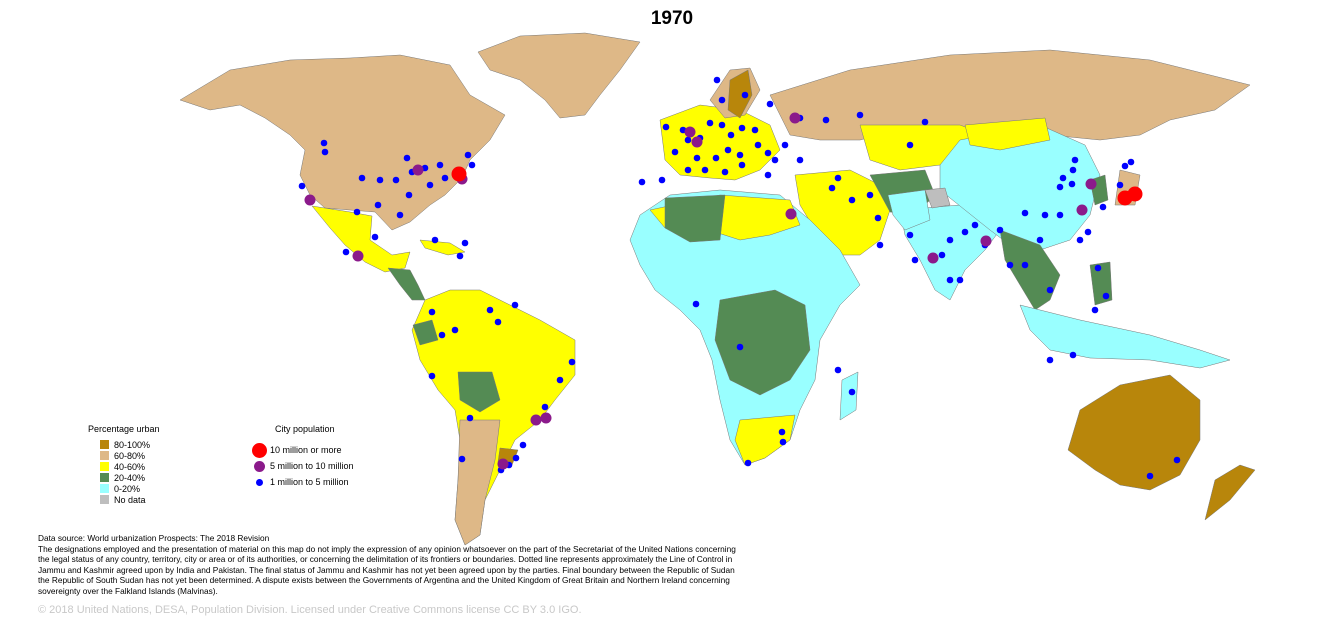  What do you see at coordinates (740, 94) in the screenshot?
I see `region-sweden` at bounding box center [740, 94].